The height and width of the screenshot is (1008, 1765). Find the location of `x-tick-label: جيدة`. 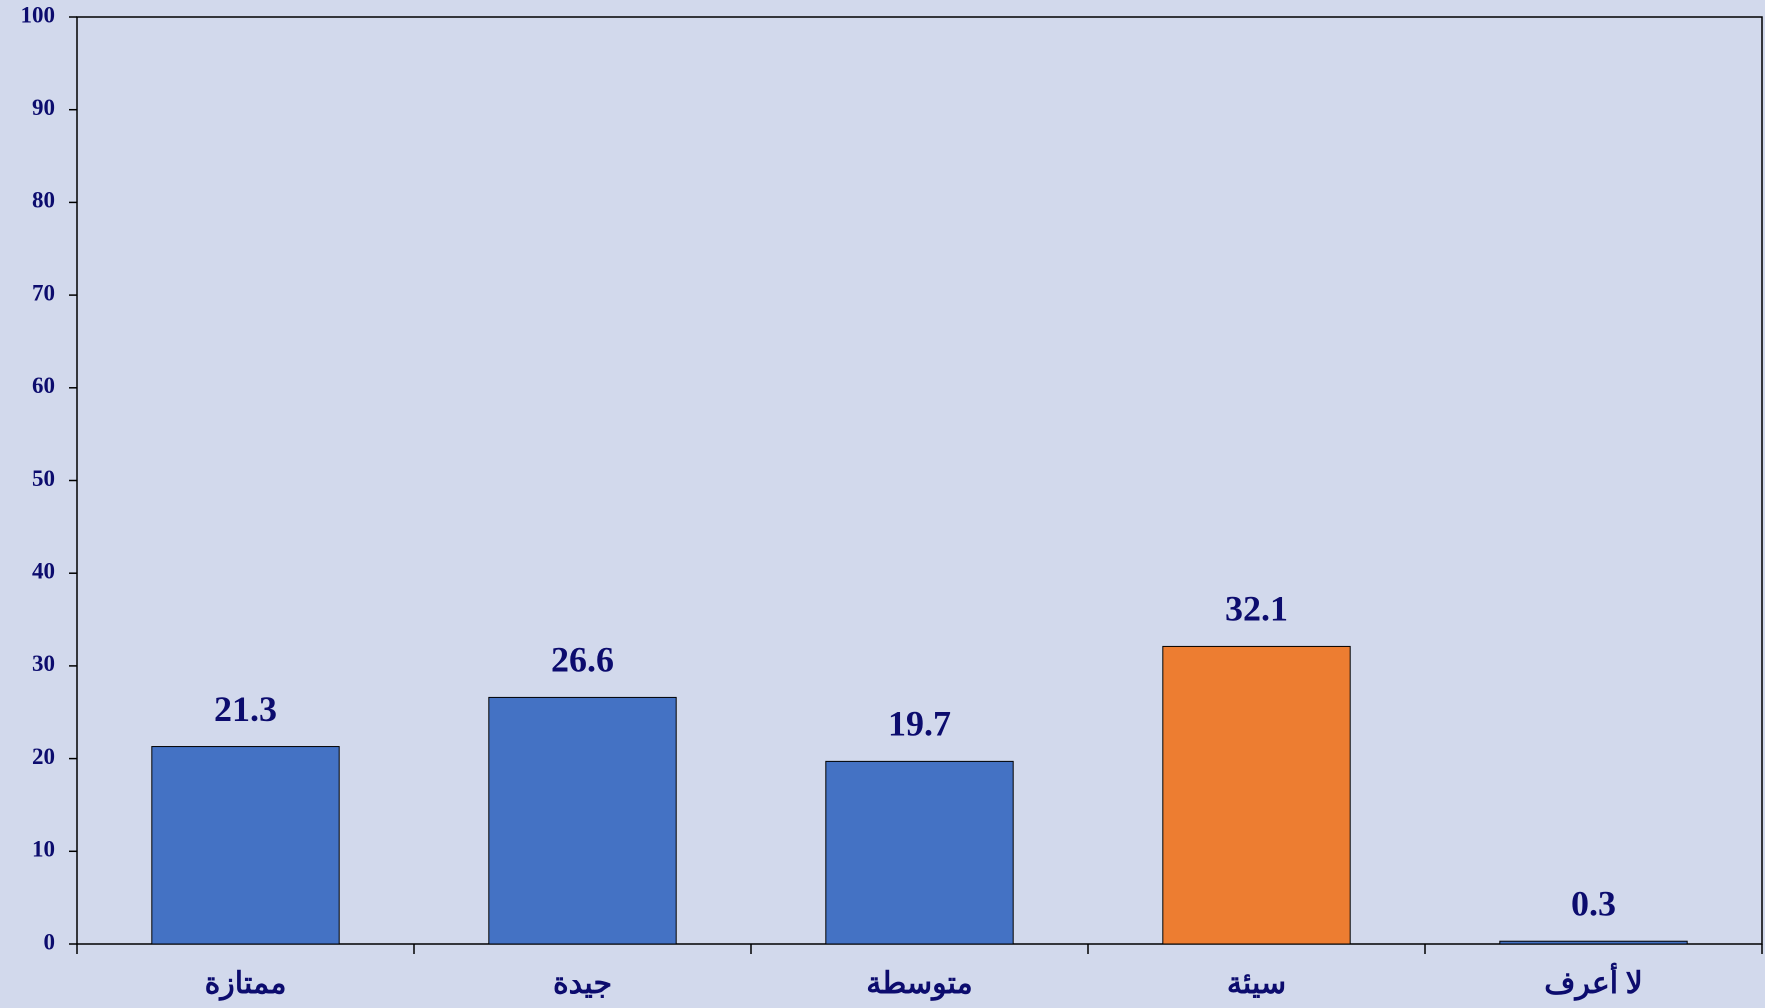

x-tick-label: جيدة is located at coordinates (582, 983).